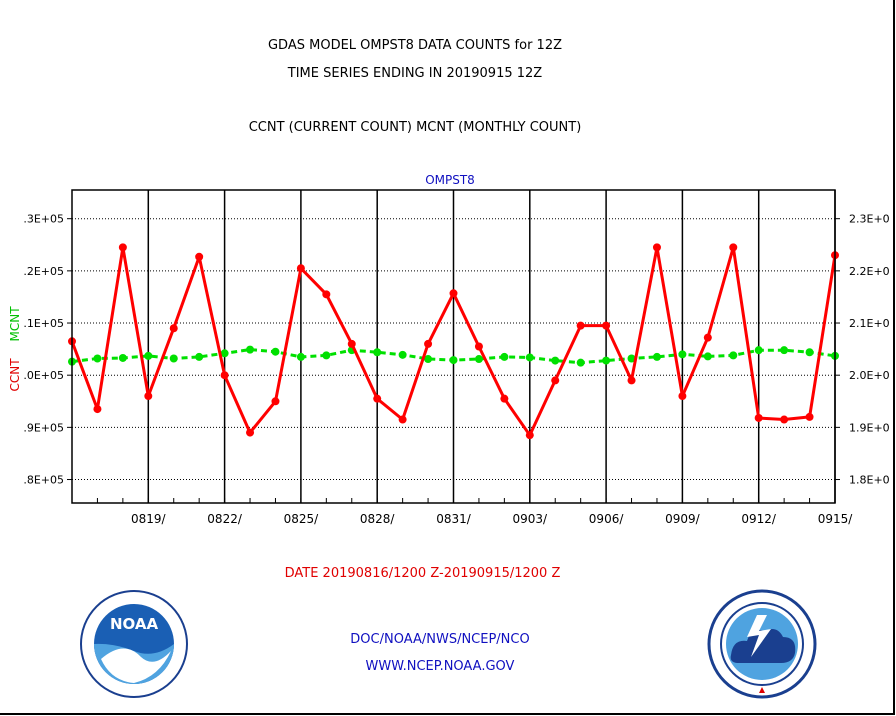 The image size is (896, 716). What do you see at coordinates (440, 666) in the screenshot?
I see `footer-url: WWW.NCEP.NOAA.GOV` at bounding box center [440, 666].